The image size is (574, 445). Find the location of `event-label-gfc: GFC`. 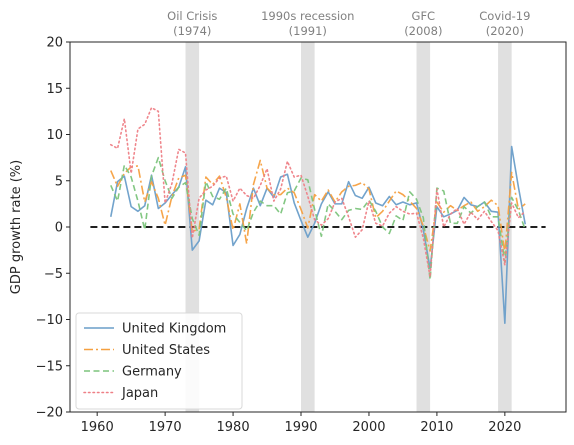

event-label-gfc: GFC is located at coordinates (424, 16).